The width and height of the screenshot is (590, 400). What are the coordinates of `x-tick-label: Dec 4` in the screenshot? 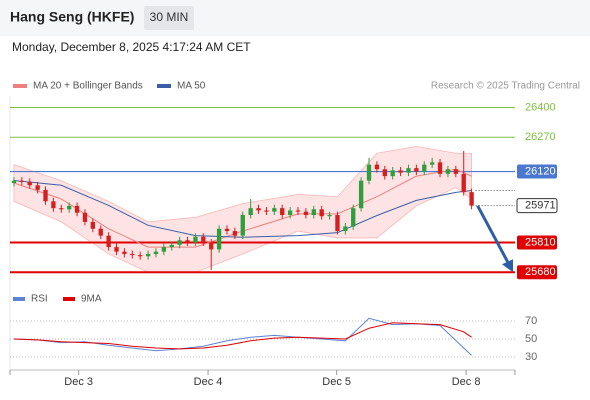 It's located at (208, 382).